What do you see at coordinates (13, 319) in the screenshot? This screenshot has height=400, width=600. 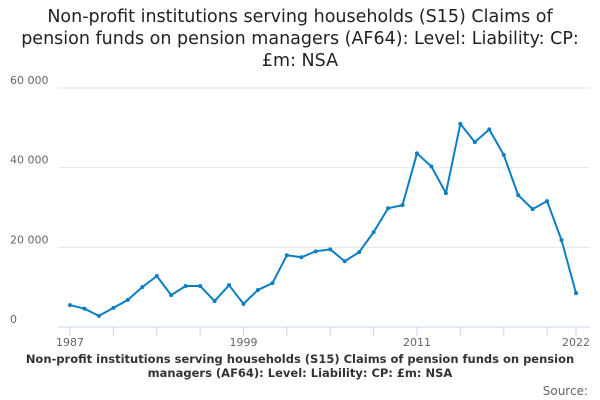 I see `y-tick-label: 0` at bounding box center [13, 319].